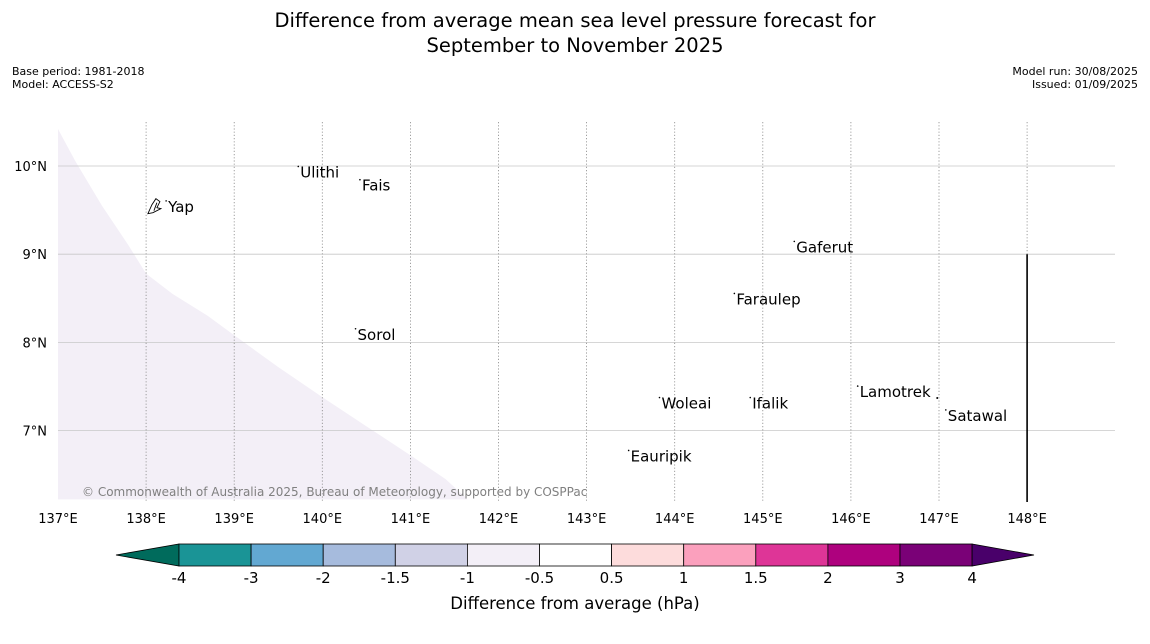 The height and width of the screenshot is (644, 1150). What do you see at coordinates (155, 206) in the screenshot?
I see `yap-island-outline` at bounding box center [155, 206].